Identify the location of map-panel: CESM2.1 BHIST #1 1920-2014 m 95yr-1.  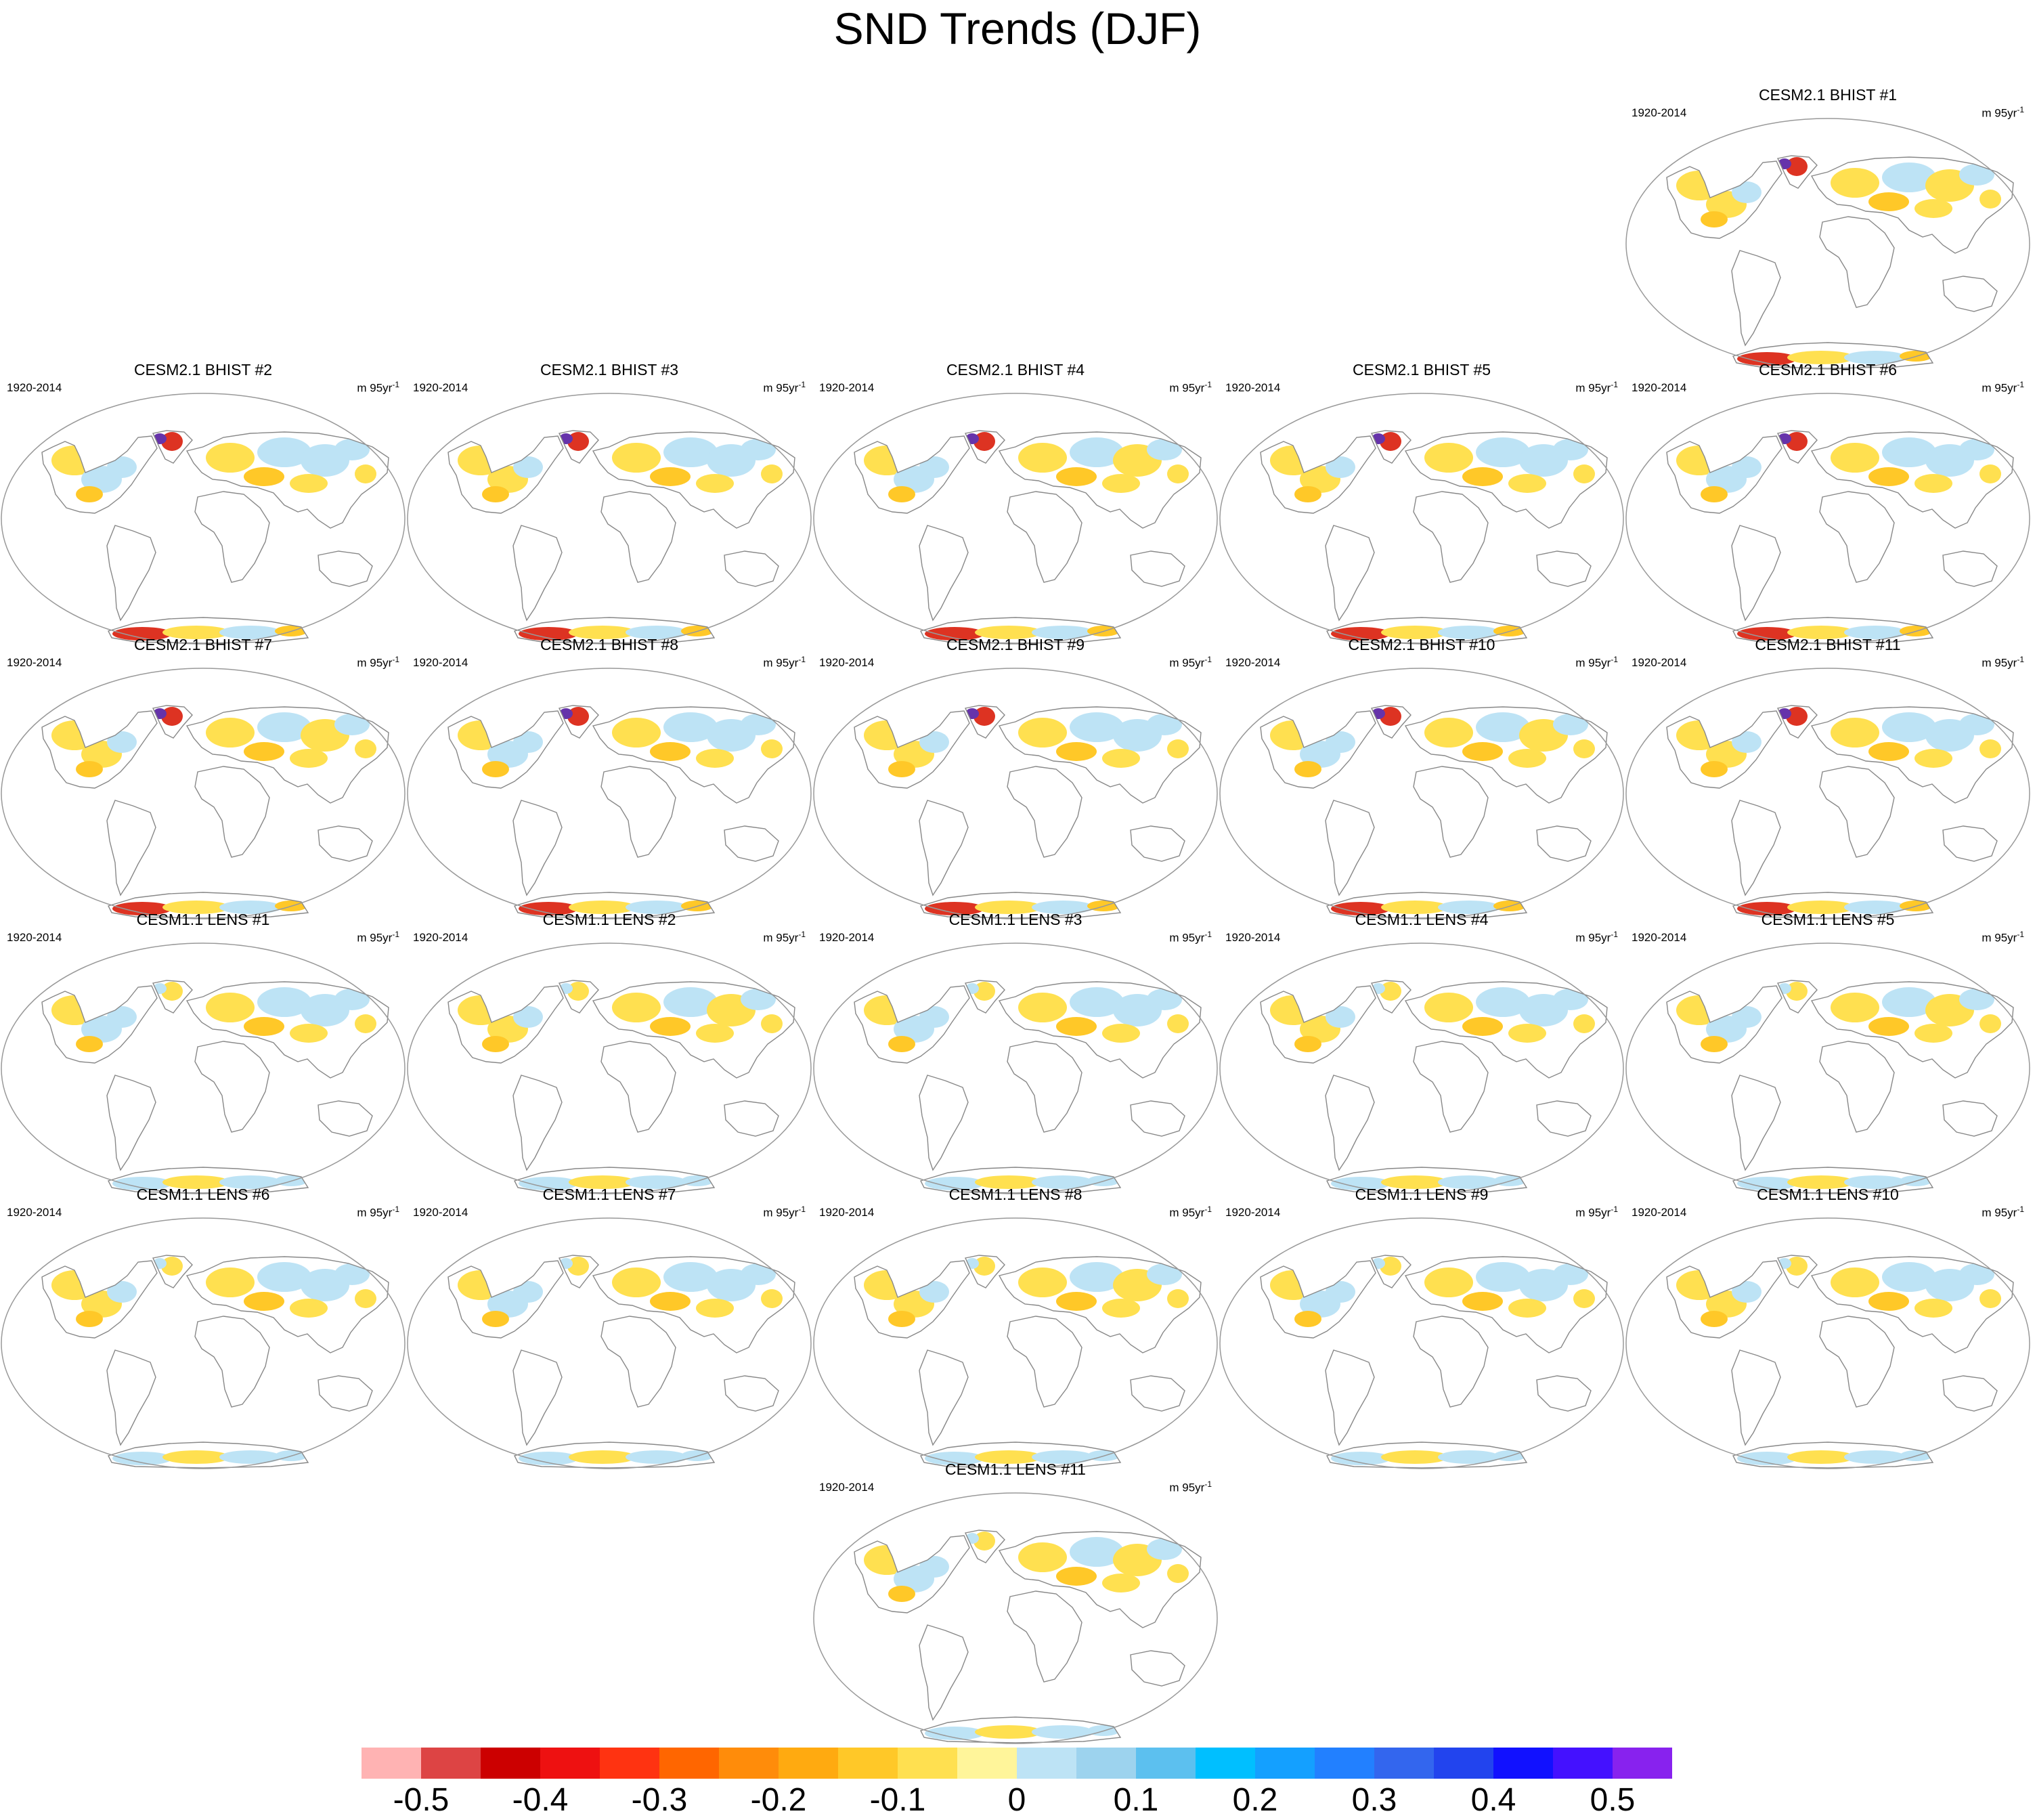
(1828, 227).